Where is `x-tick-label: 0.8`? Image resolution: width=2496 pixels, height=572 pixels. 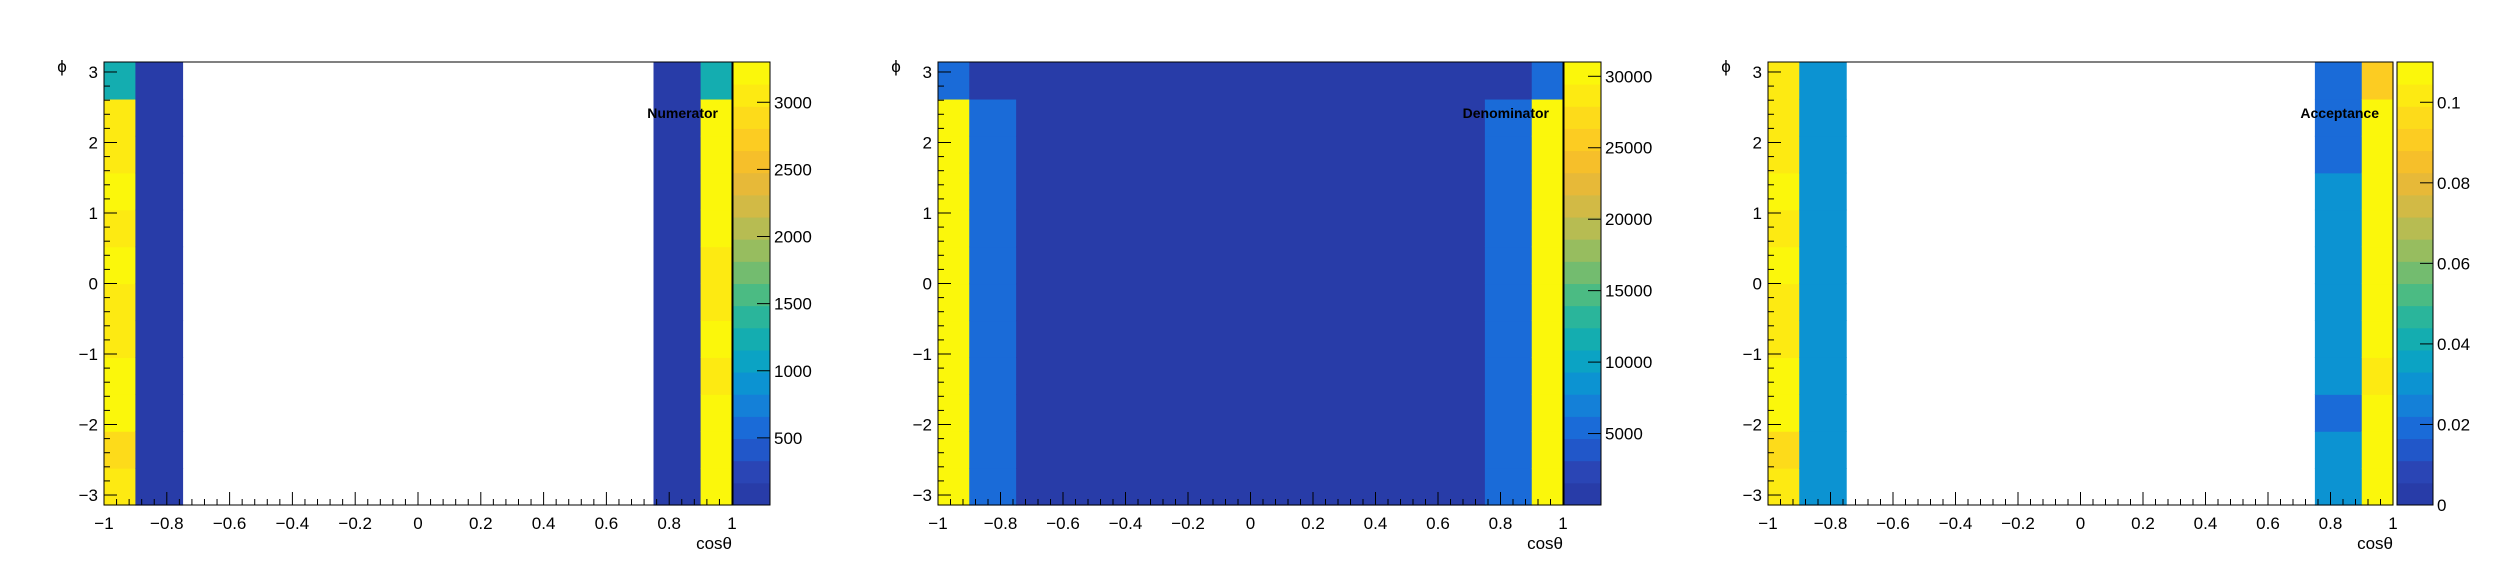 x-tick-label: 0.8 is located at coordinates (2331, 523).